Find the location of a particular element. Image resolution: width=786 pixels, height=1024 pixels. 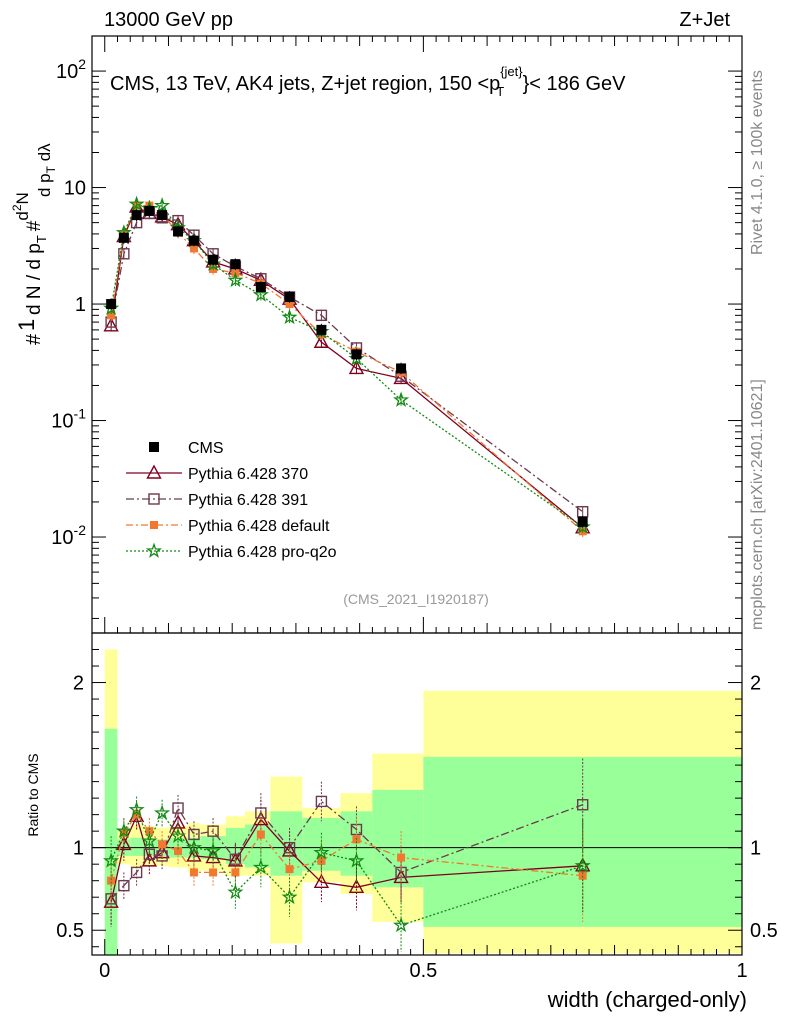

header-process: Z+Jet is located at coordinates (704, 20).